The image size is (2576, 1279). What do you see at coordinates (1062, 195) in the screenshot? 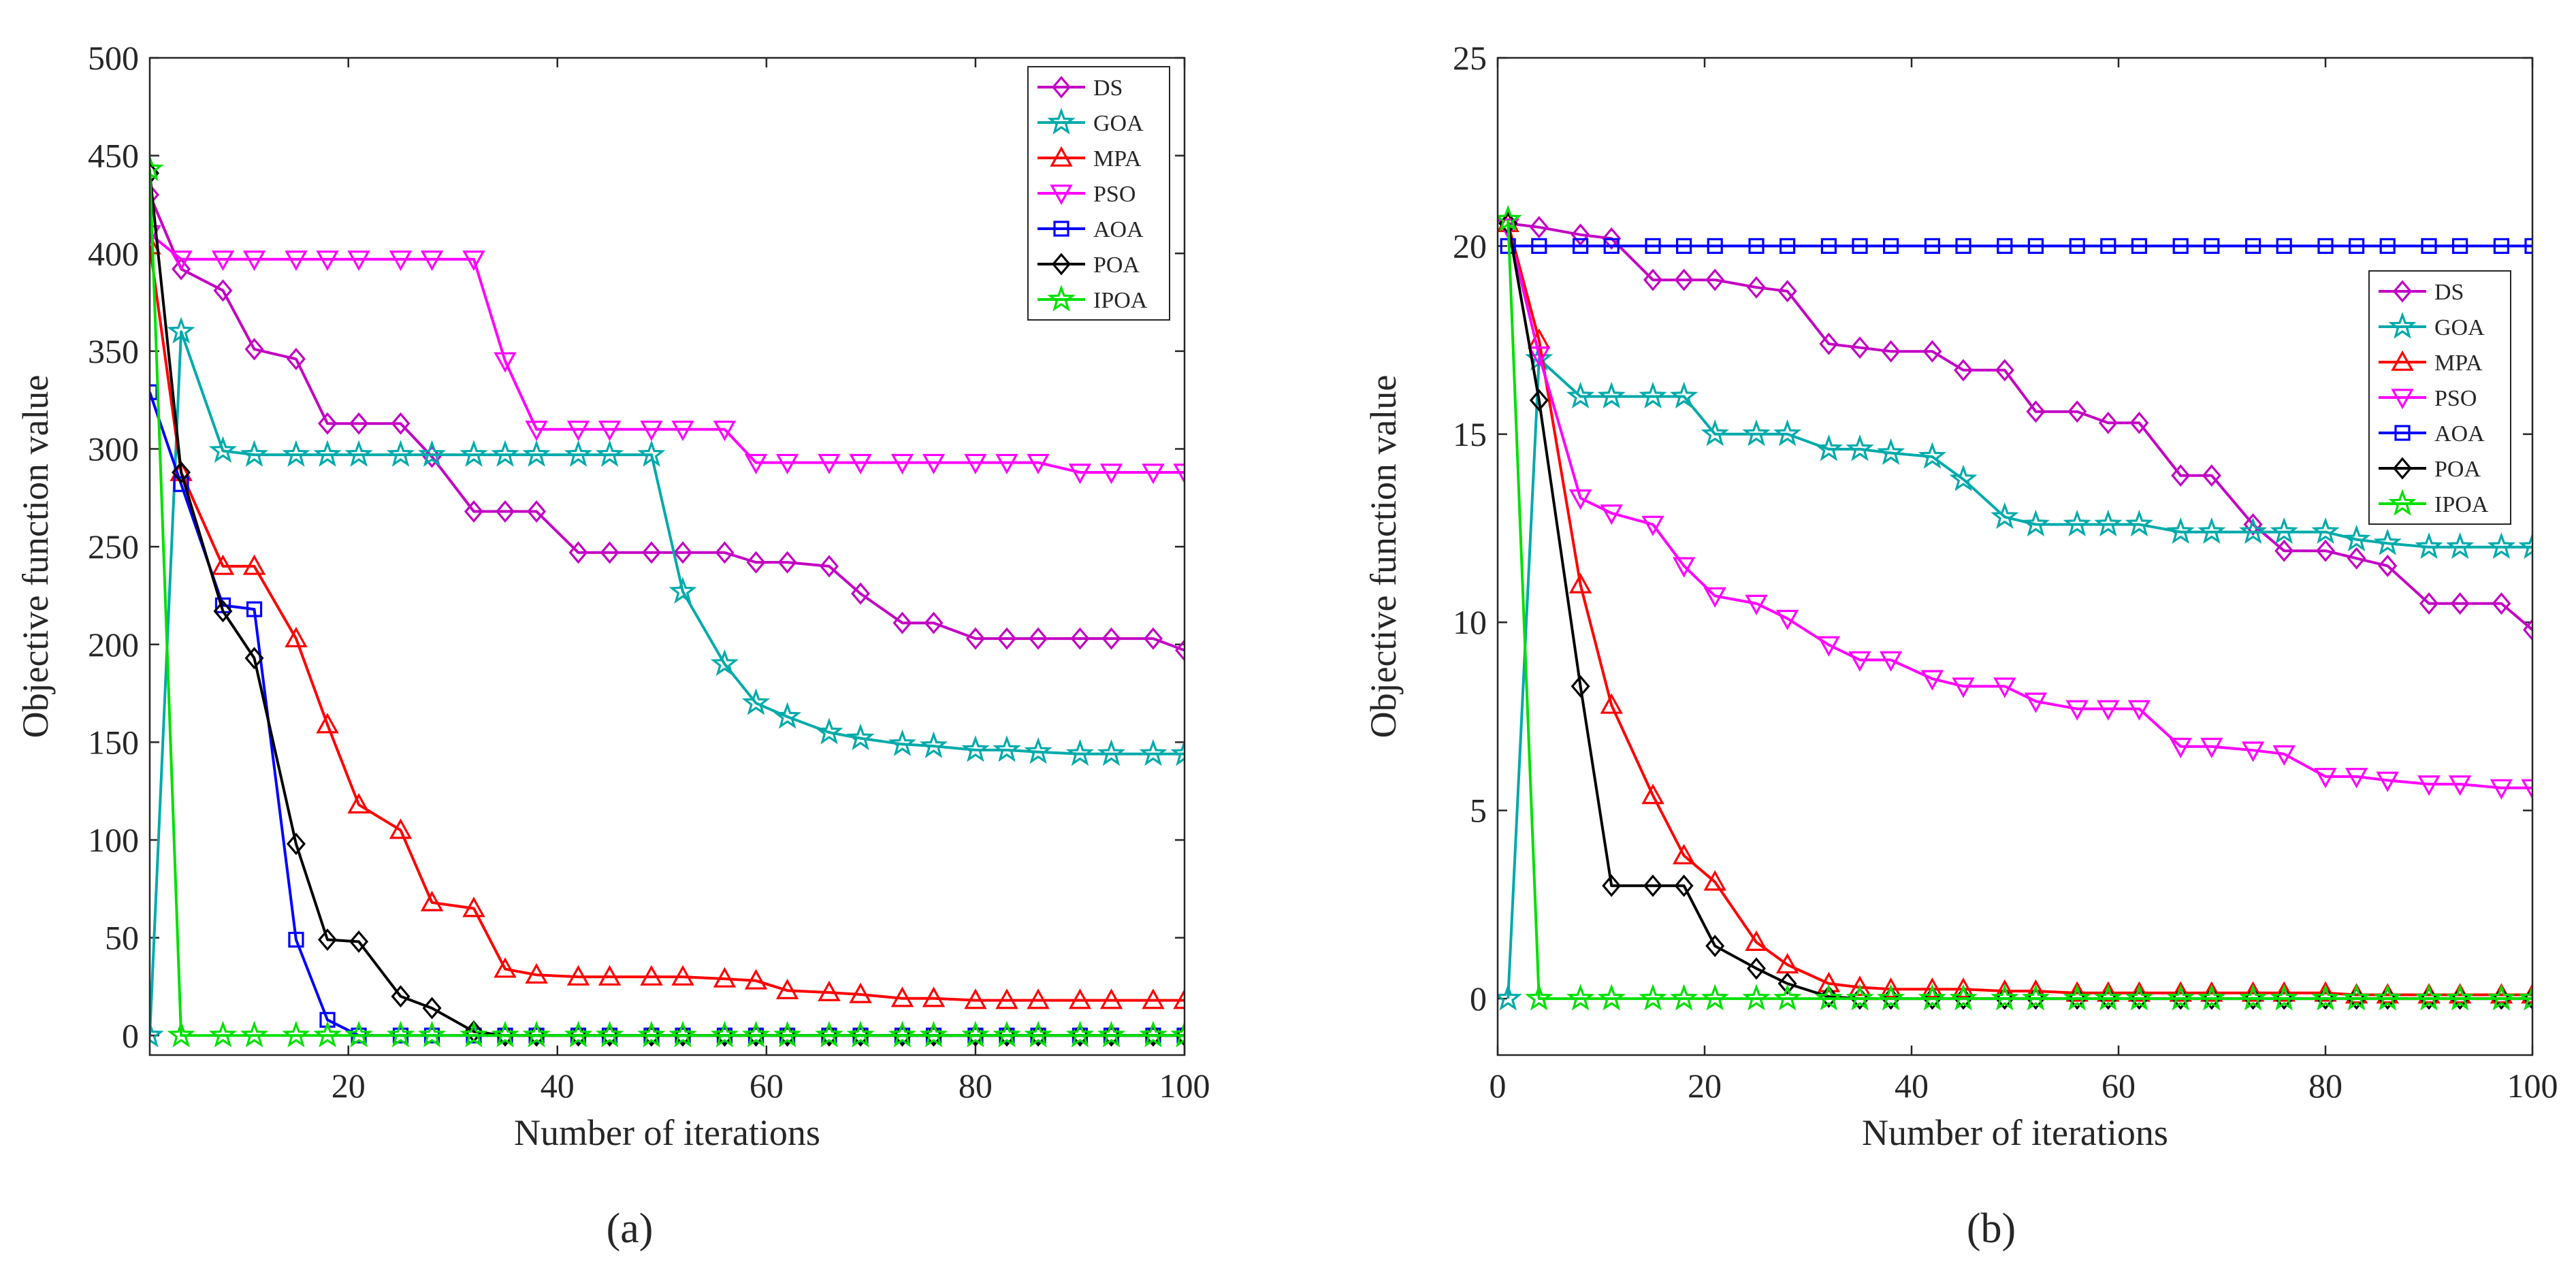
I see `legend-marker-pso` at bounding box center [1062, 195].